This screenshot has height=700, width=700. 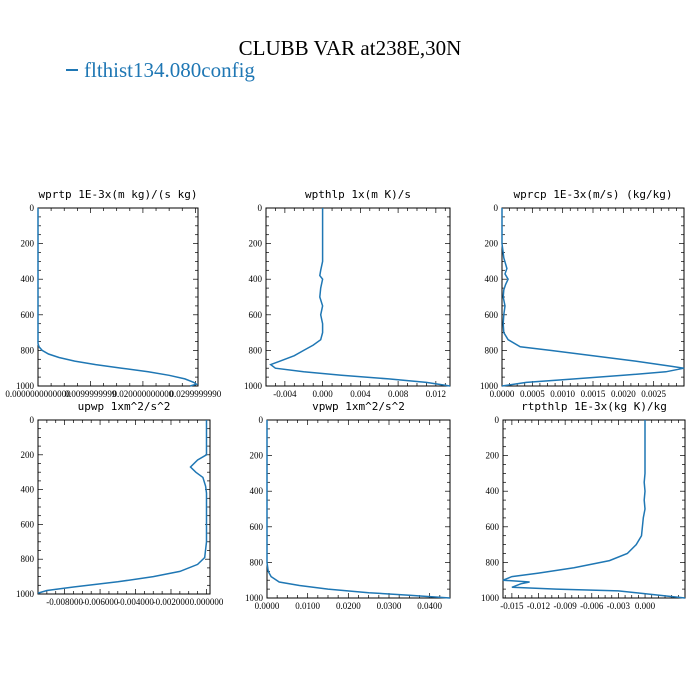 I want to click on x-tick-label: 0.0010, so click(x=562, y=394).